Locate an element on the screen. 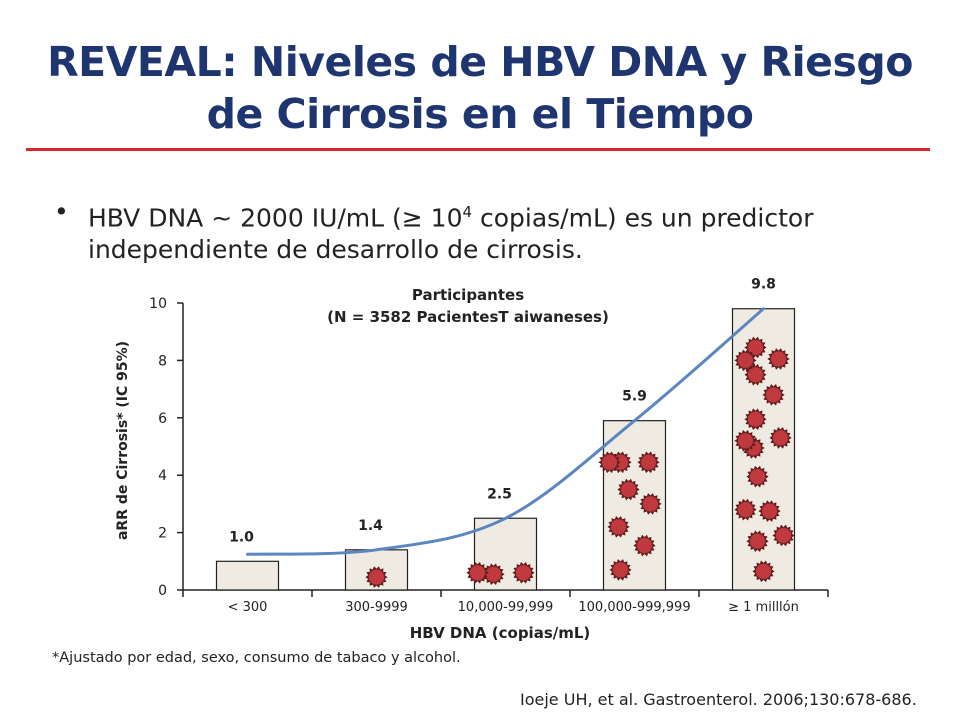 Image resolution: width=960 pixels, height=720 pixels. y-tick-label: 6 is located at coordinates (162, 419).